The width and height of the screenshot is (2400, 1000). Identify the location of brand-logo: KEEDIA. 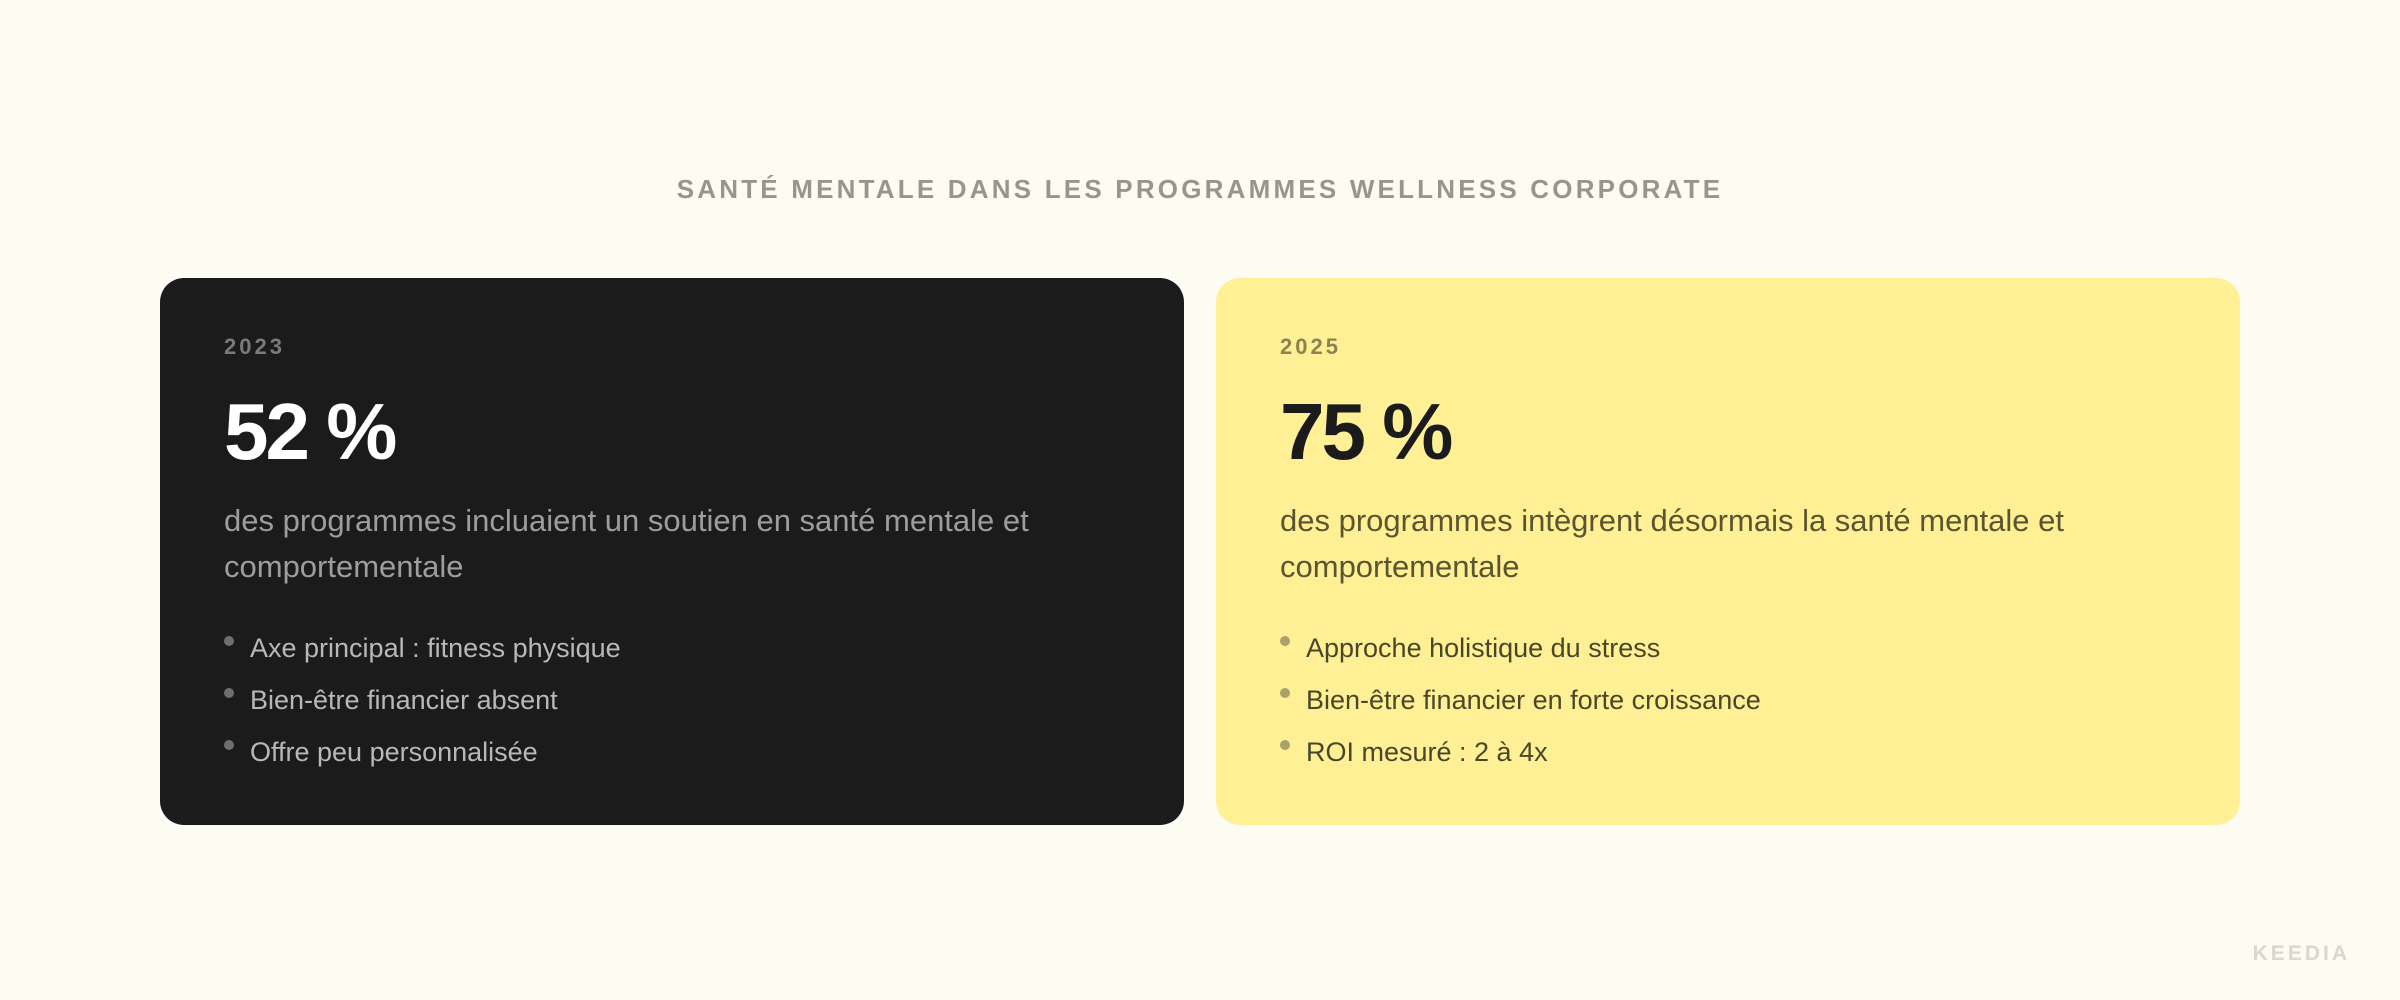
(2301, 953).